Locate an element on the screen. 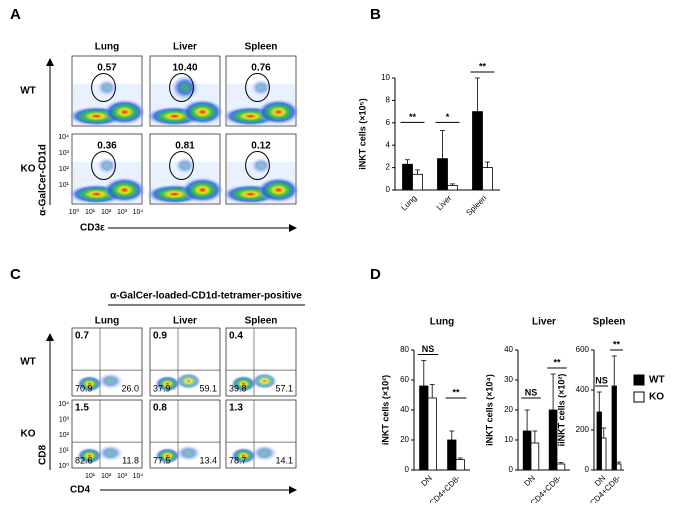 The height and width of the screenshot is (508, 680). chart-title: Lung is located at coordinates (442, 322).